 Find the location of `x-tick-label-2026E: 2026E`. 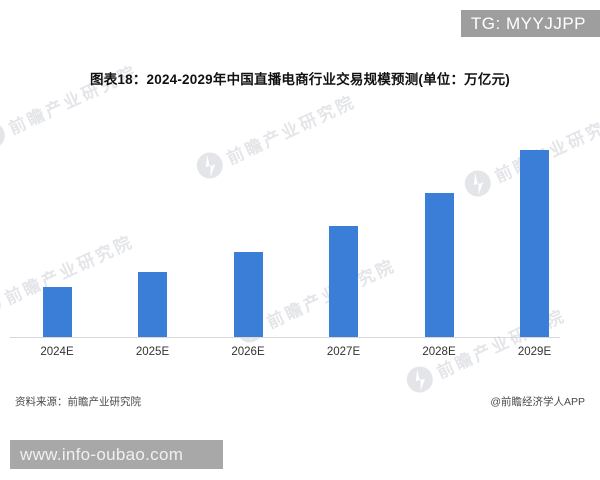

x-tick-label-2026E: 2026E is located at coordinates (248, 352).